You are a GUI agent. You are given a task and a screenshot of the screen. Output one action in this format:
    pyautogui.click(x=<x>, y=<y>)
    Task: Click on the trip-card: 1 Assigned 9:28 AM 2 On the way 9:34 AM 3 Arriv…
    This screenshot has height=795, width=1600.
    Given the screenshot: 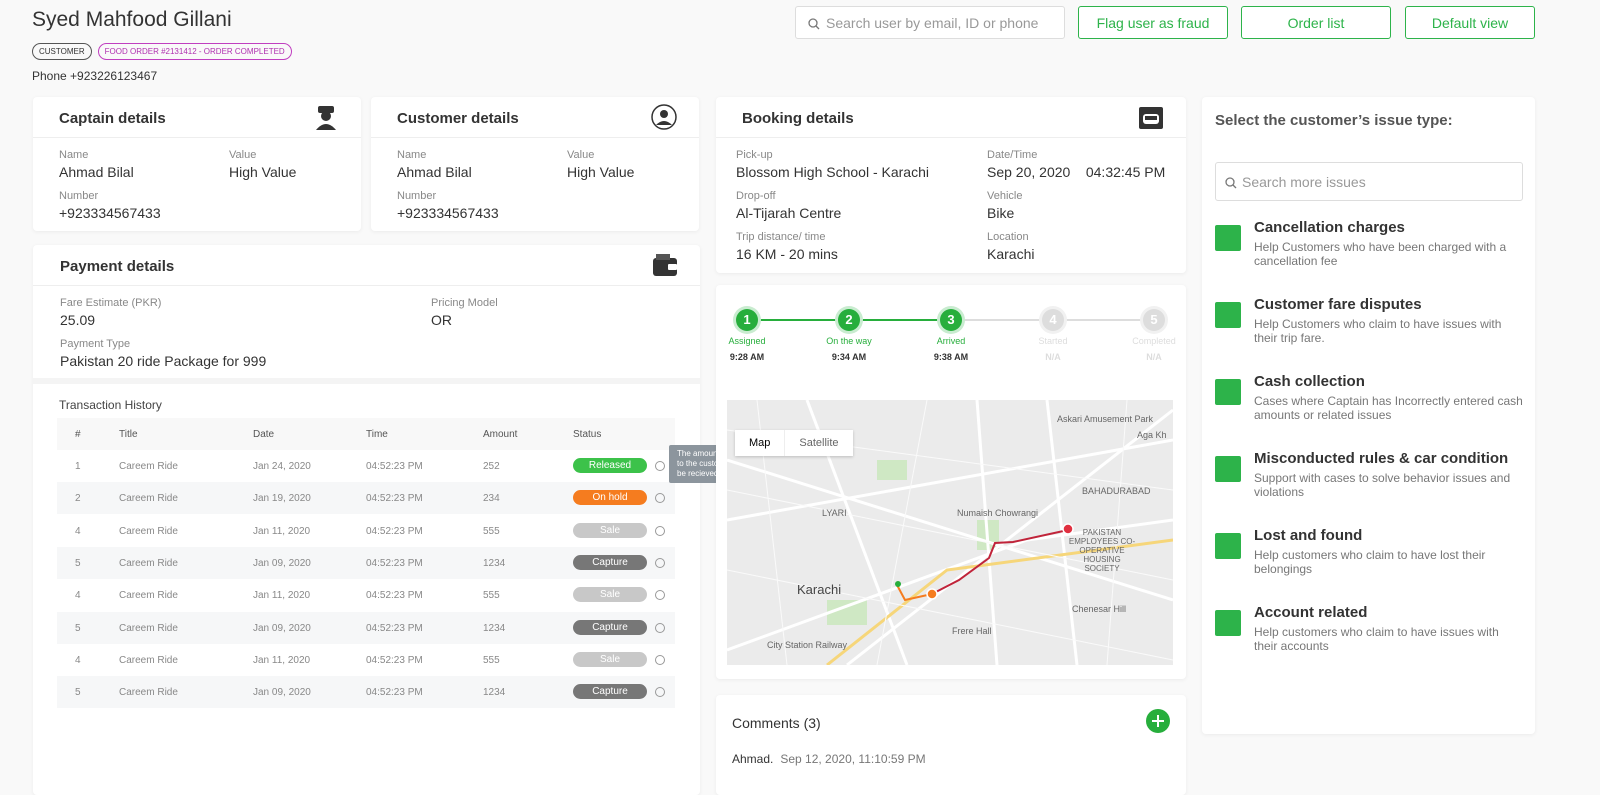 What is the action you would take?
    pyautogui.click(x=951, y=482)
    